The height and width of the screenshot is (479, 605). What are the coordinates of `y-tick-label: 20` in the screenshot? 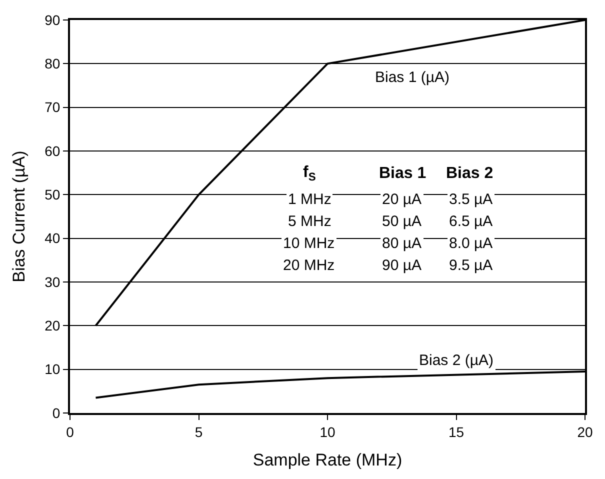 It's located at (52, 326).